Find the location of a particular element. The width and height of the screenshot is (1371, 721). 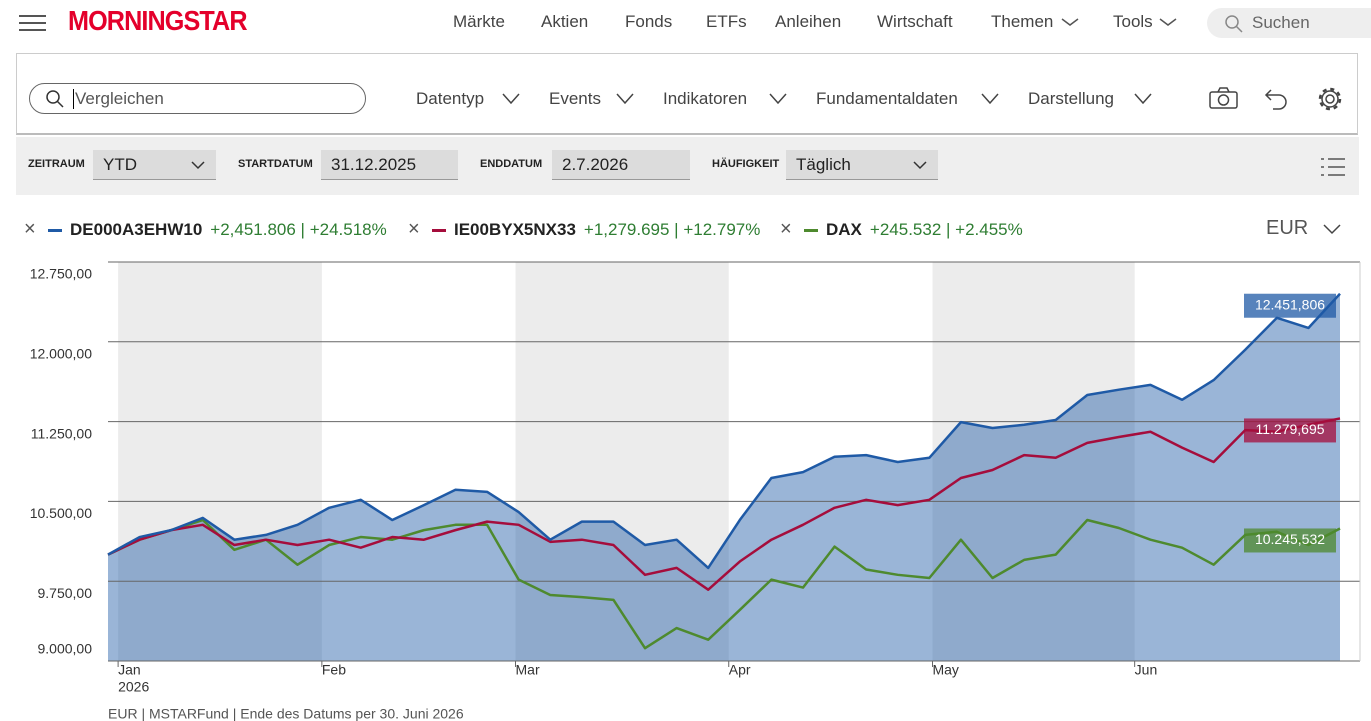

y-tick-label: 12.000,00 is located at coordinates (61, 354).